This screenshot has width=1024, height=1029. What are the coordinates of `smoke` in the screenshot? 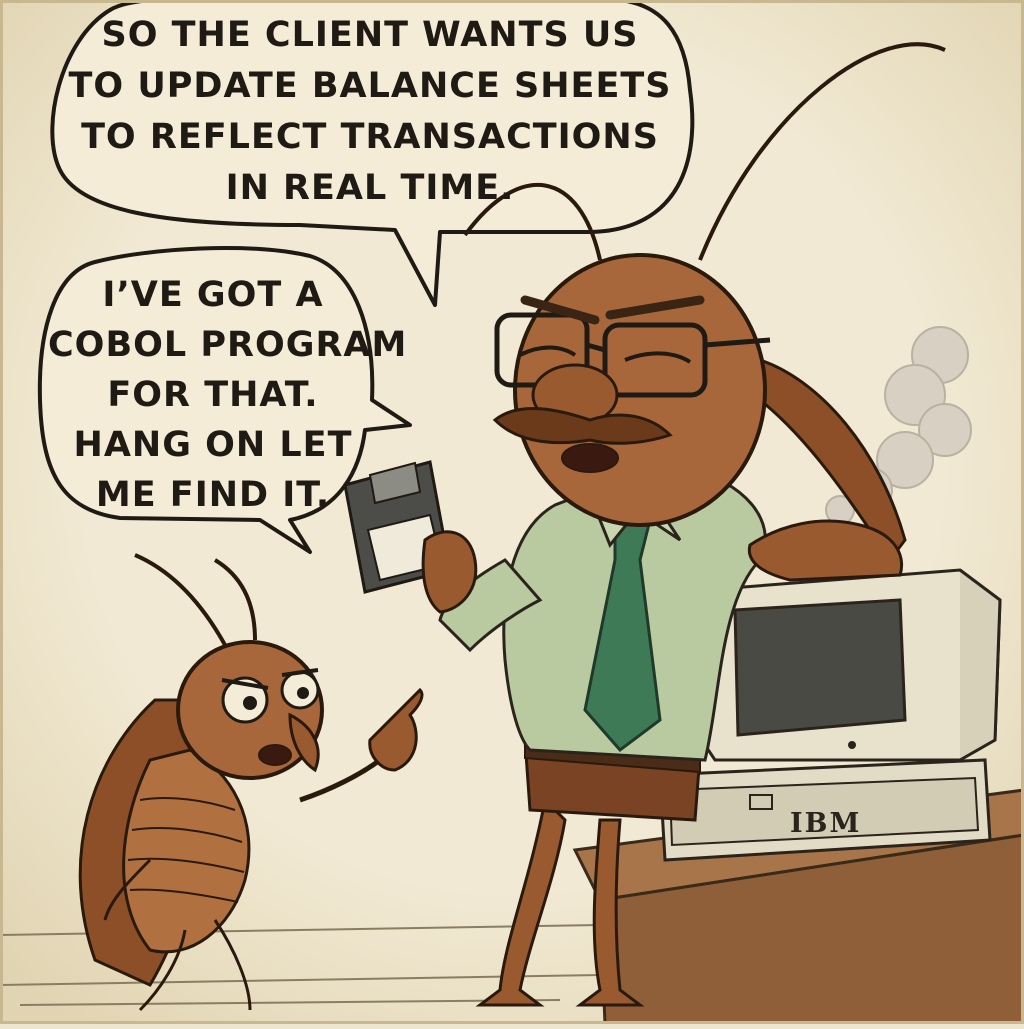 It's located at (898, 425).